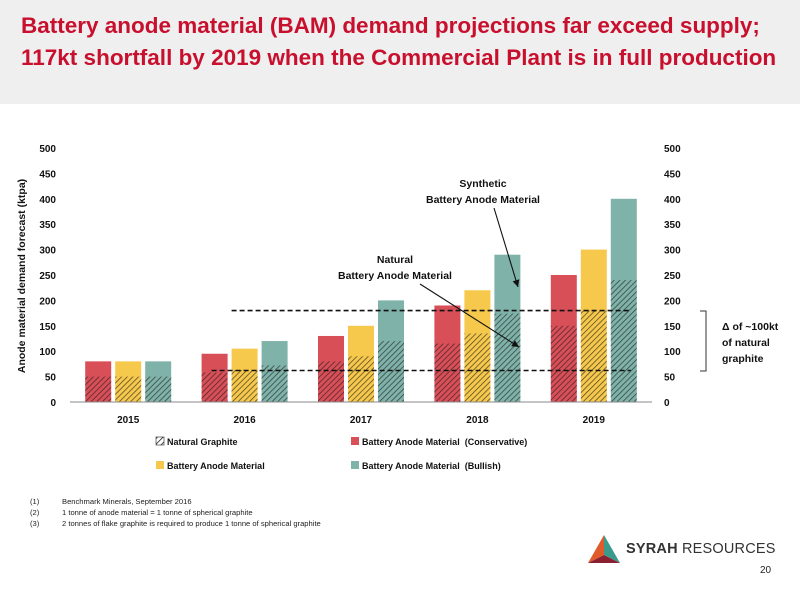 The width and height of the screenshot is (800, 591). I want to click on annotation-arrows, so click(469, 277).